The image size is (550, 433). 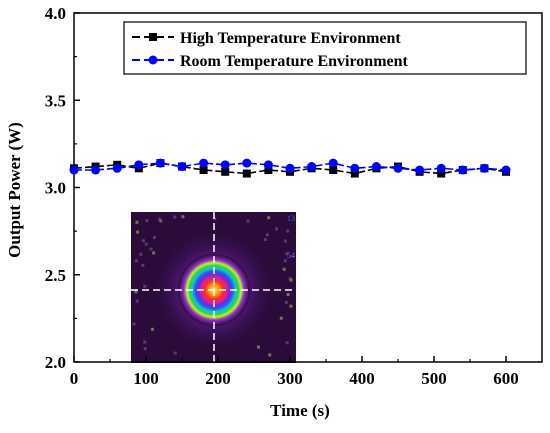 I want to click on y-tick-label: 2.5, so click(x=55, y=275).